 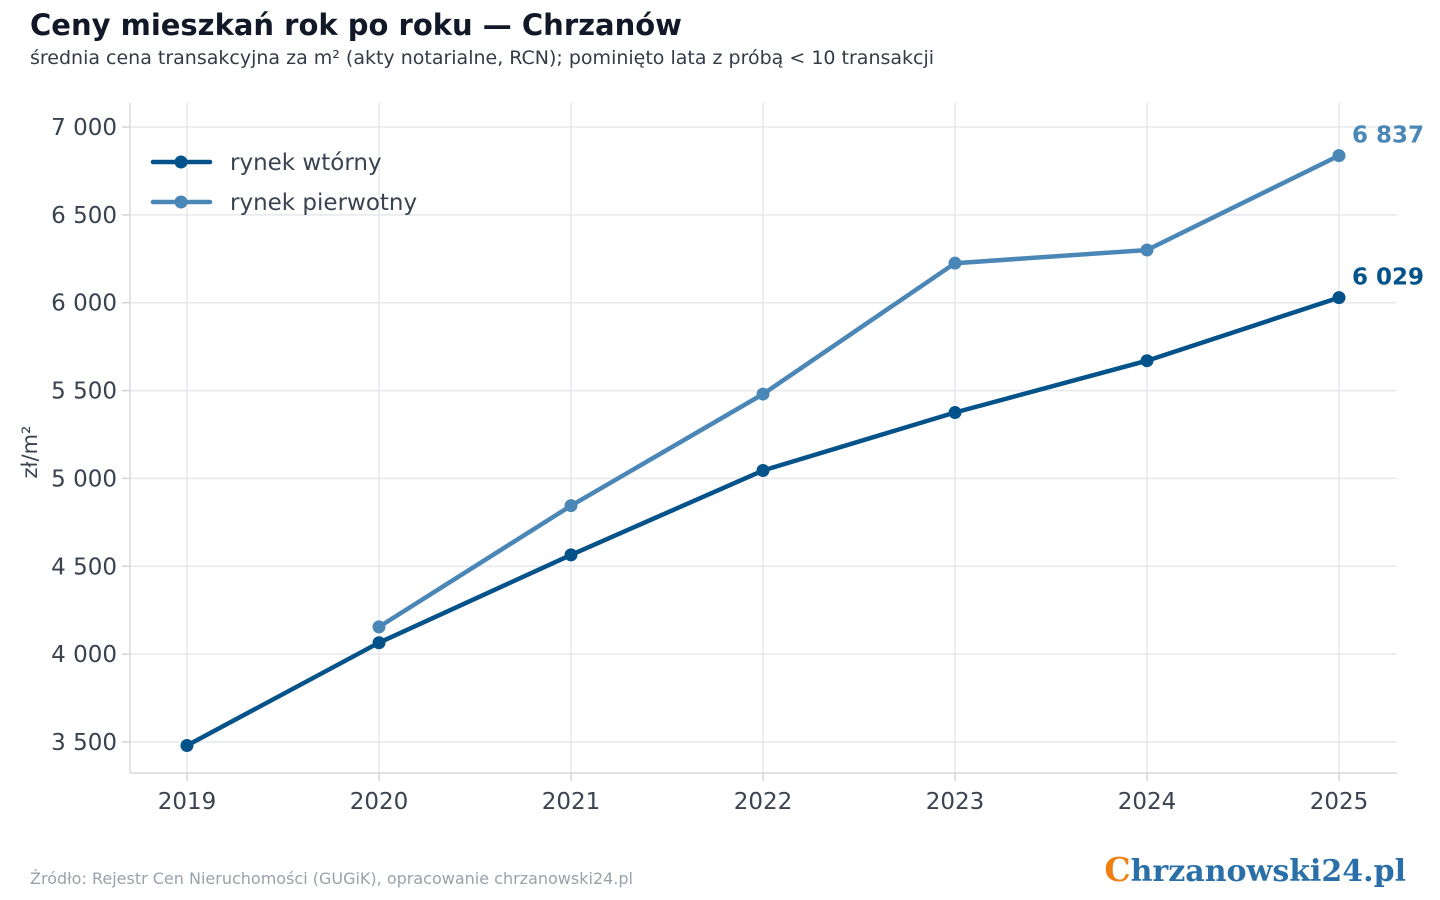 What do you see at coordinates (955, 802) in the screenshot?
I see `x-tick-label: 2023` at bounding box center [955, 802].